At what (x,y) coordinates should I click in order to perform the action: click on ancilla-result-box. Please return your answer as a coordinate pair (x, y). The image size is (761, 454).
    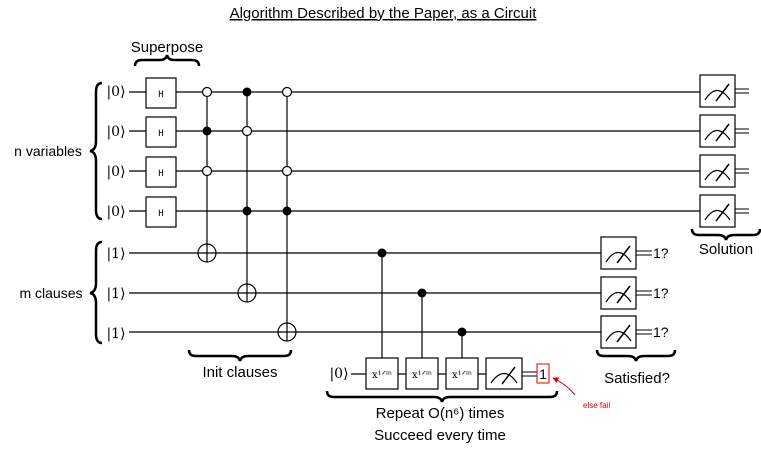
    Looking at the image, I should click on (543, 373).